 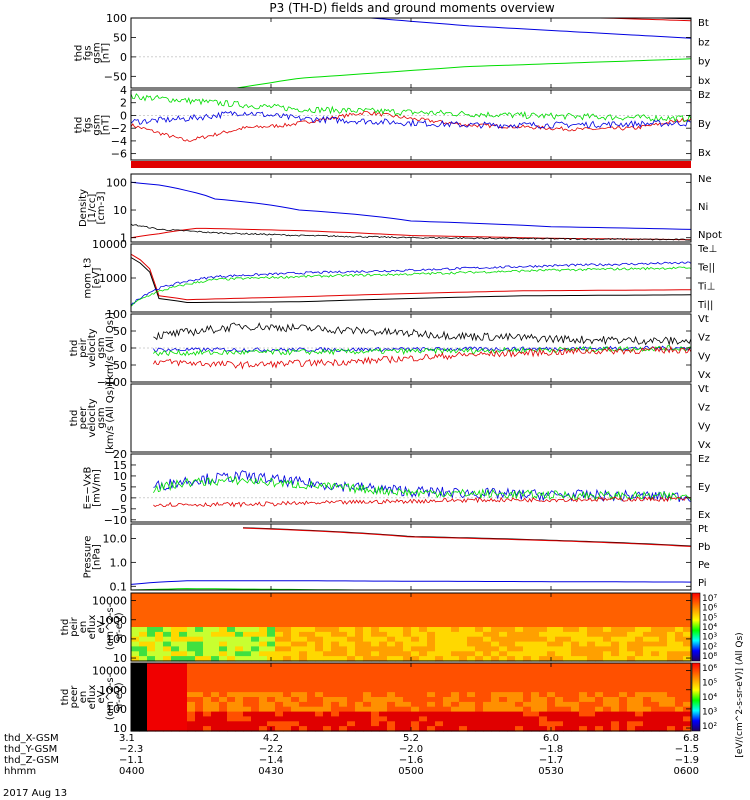 What do you see at coordinates (79, 125) in the screenshot?
I see `y-axis-label-line: thd` at bounding box center [79, 125].